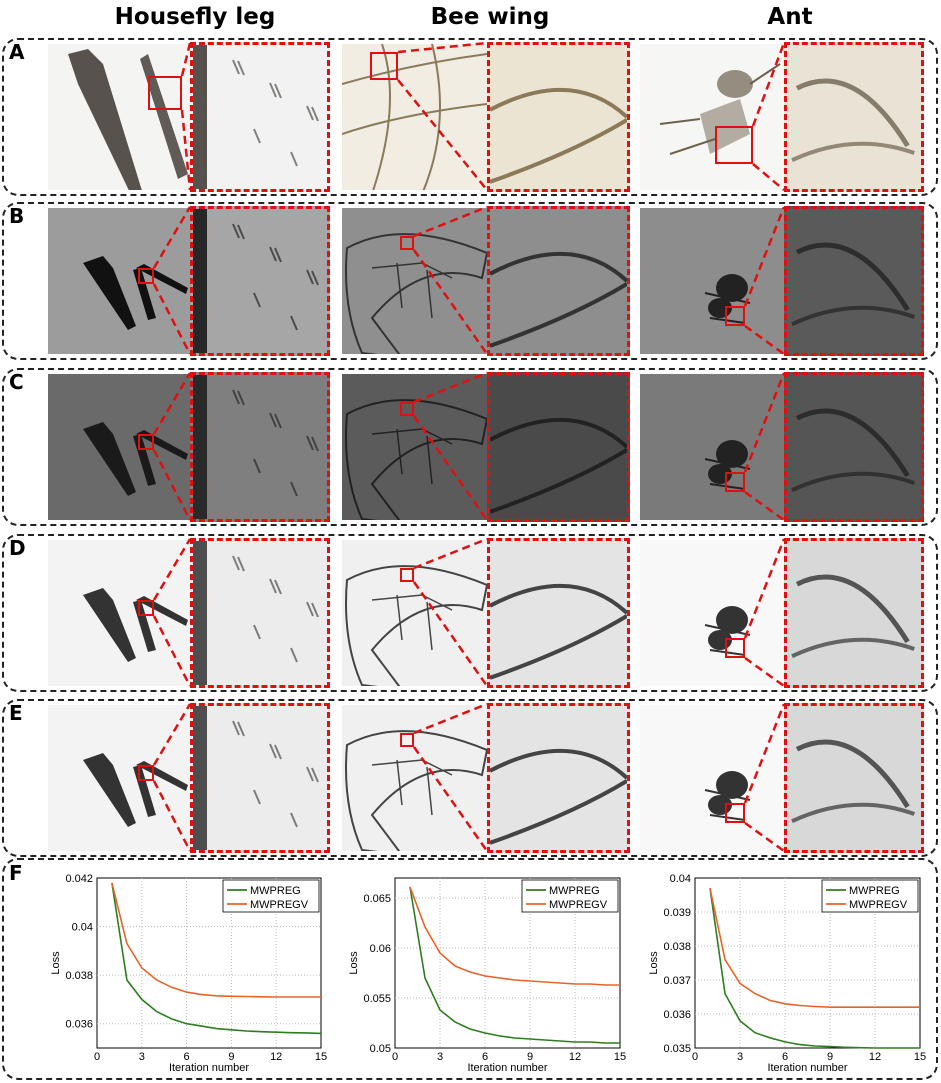 This screenshot has width=941, height=1083. I want to click on row-box-a, so click(470, 117).